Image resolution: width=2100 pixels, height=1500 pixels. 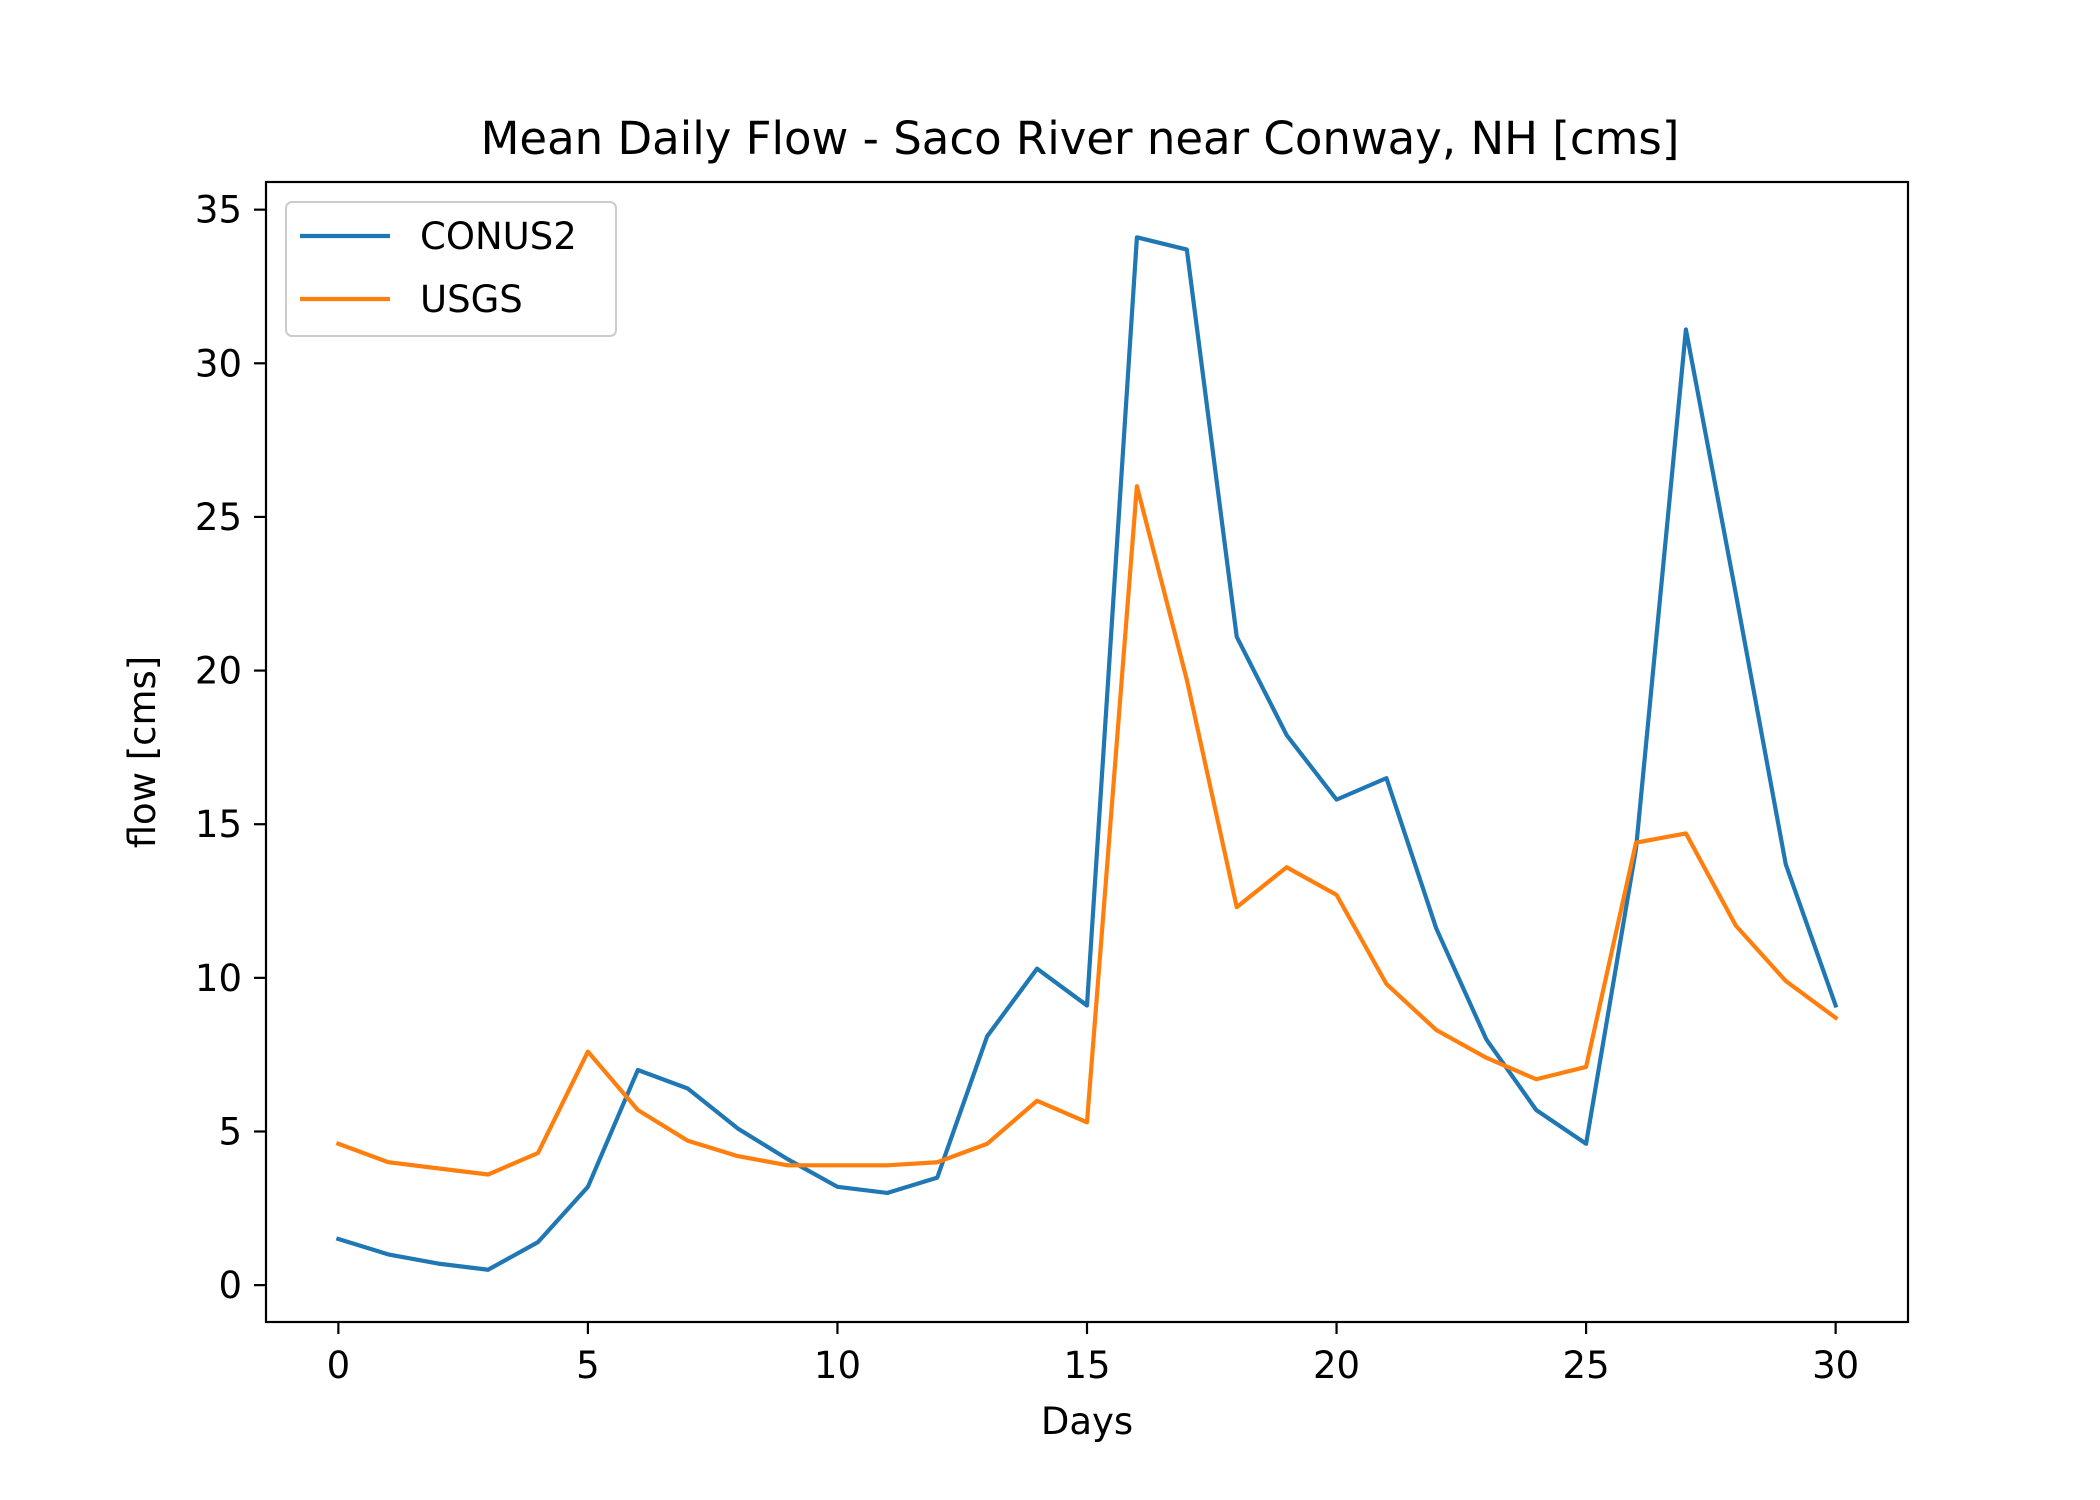 I want to click on legend-label-usgs: USGS, so click(x=471, y=299).